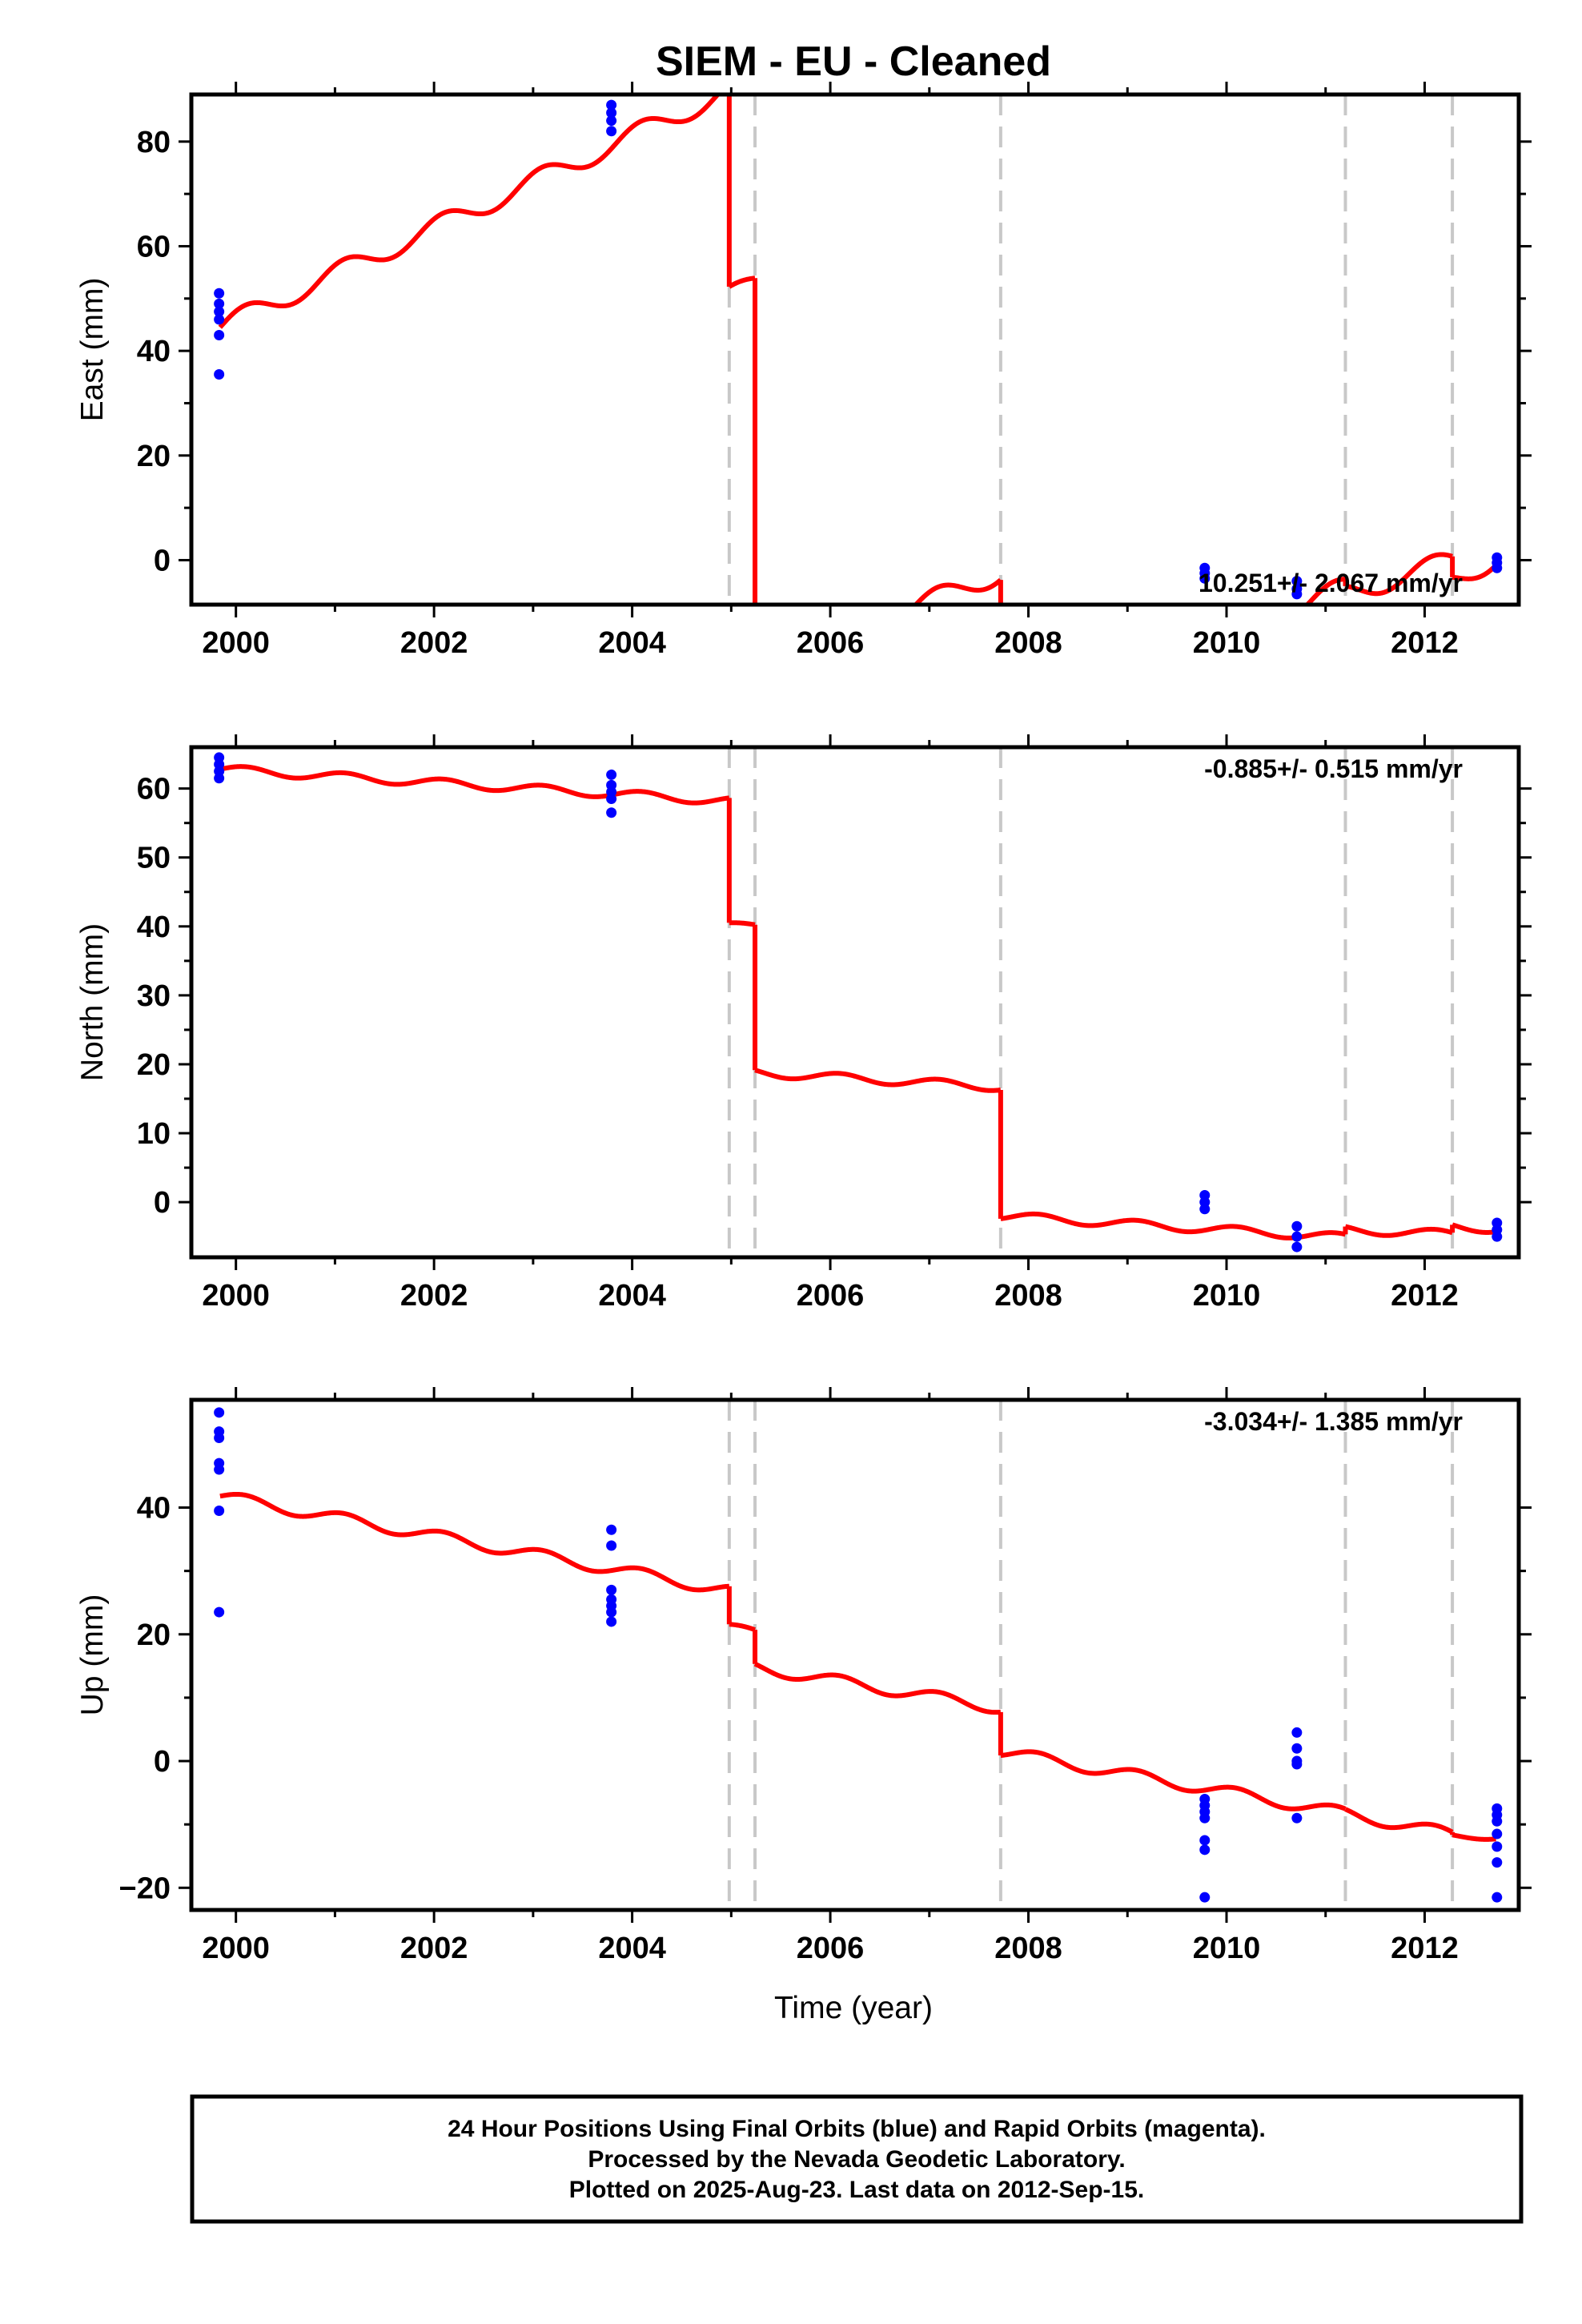 The width and height of the screenshot is (1582, 2324). What do you see at coordinates (154, 246) in the screenshot?
I see `east-ytick-label-60: 60` at bounding box center [154, 246].